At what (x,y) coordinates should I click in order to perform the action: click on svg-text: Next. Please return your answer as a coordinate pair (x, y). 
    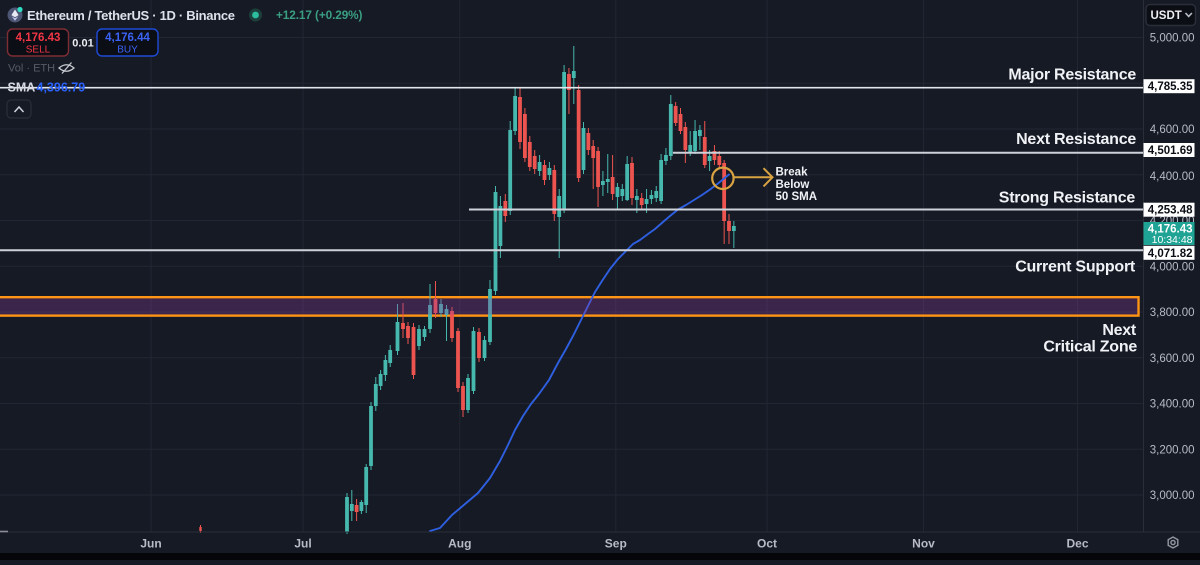
    Looking at the image, I should click on (1119, 330).